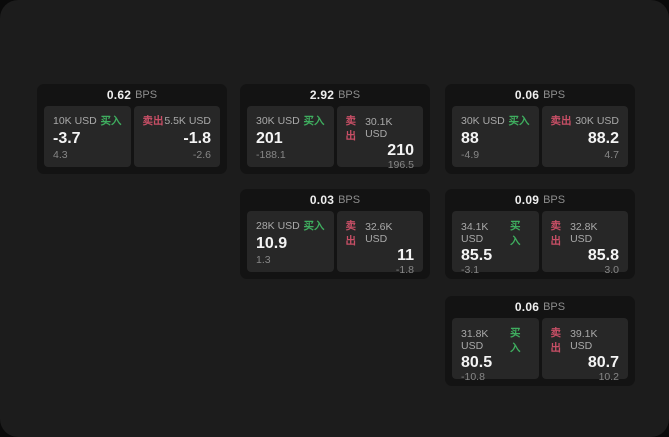  I want to click on sell-tile-top: 卖出 32.6K USD, so click(380, 233).